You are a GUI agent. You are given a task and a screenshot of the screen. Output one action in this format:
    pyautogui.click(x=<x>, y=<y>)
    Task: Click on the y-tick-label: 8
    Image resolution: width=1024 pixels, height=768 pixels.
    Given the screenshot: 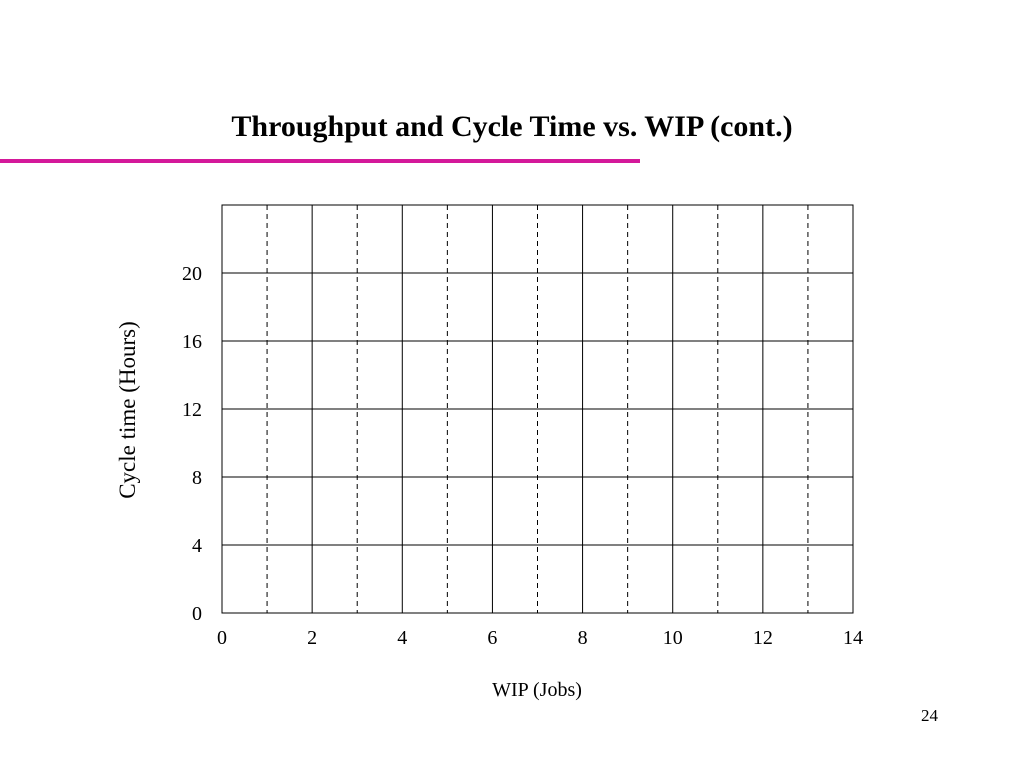 What is the action you would take?
    pyautogui.click(x=197, y=478)
    